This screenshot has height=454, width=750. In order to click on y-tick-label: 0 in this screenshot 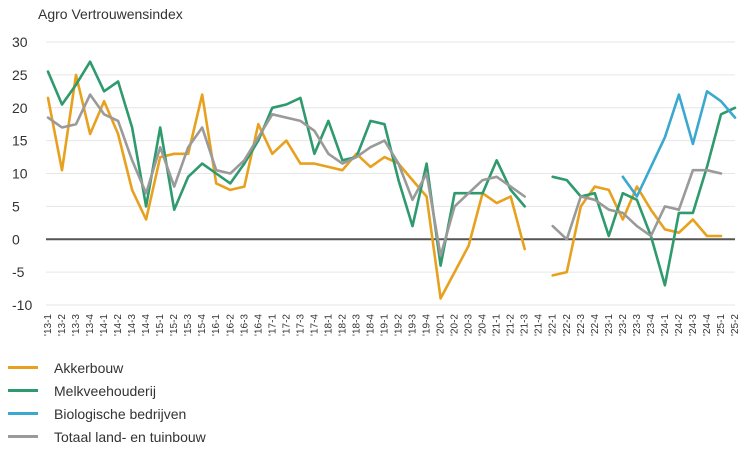, I will do `click(16, 239)`.